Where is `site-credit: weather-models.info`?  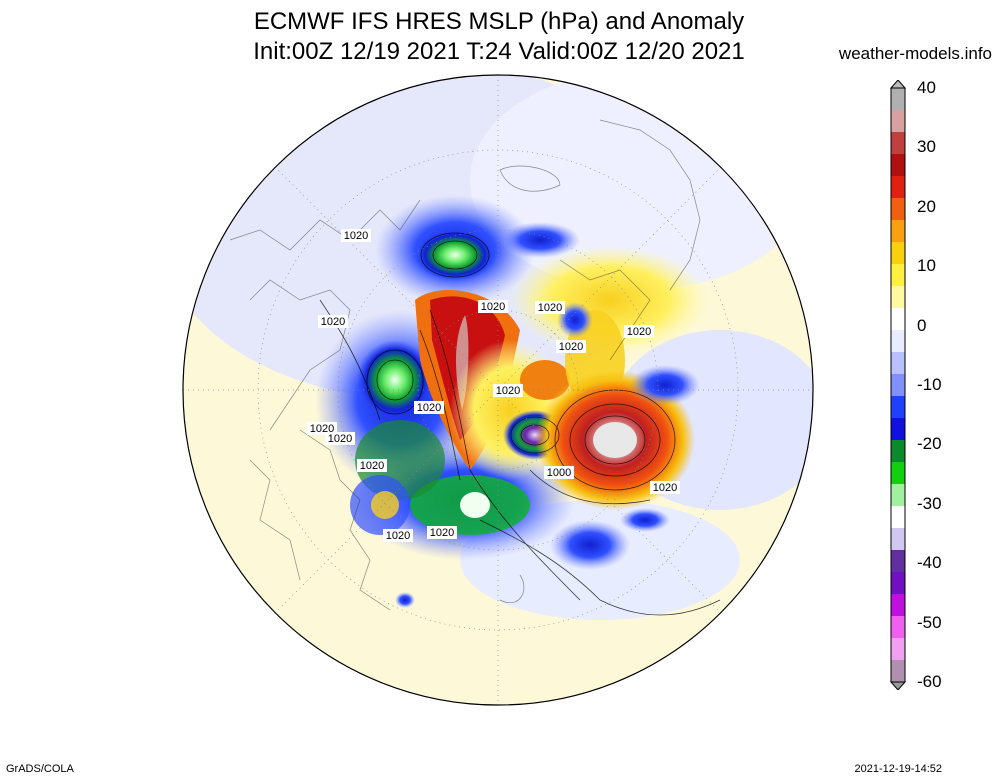
site-credit: weather-models.info is located at coordinates (915, 53).